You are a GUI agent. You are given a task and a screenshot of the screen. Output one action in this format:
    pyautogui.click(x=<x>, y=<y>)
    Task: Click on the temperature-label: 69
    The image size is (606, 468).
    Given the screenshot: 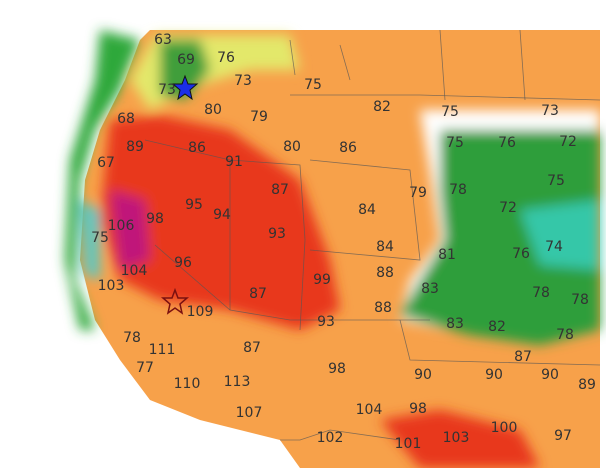 What is the action you would take?
    pyautogui.click(x=186, y=60)
    